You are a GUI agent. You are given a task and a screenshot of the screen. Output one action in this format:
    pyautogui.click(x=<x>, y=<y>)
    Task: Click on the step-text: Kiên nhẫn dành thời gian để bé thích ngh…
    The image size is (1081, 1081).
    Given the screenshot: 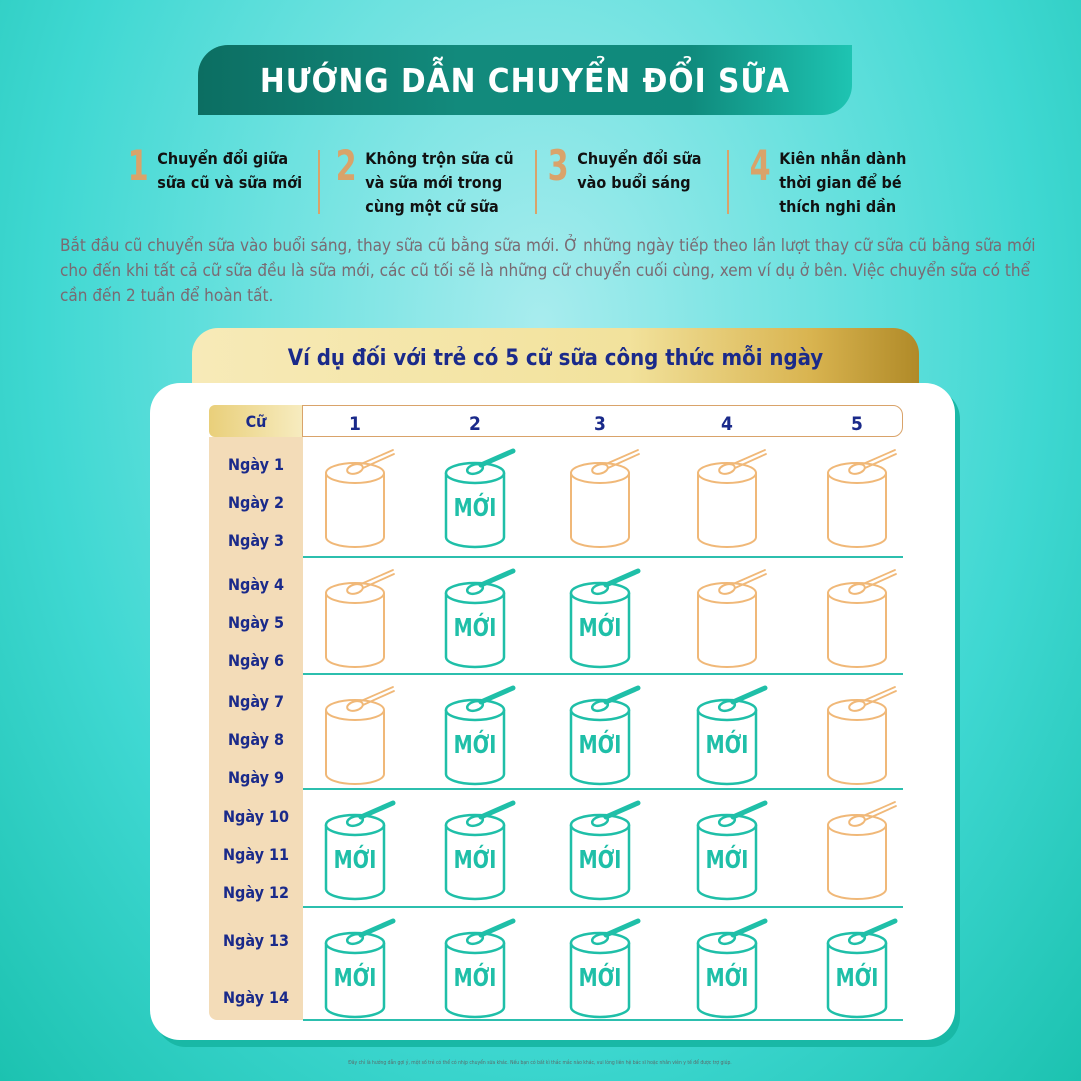 What is the action you would take?
    pyautogui.click(x=843, y=182)
    